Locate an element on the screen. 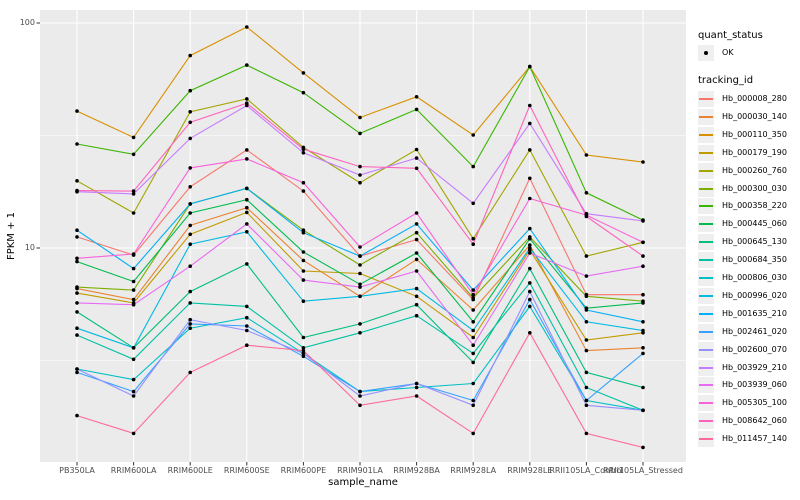  legend-item-label: Hb_002600_070 is located at coordinates (754, 349).